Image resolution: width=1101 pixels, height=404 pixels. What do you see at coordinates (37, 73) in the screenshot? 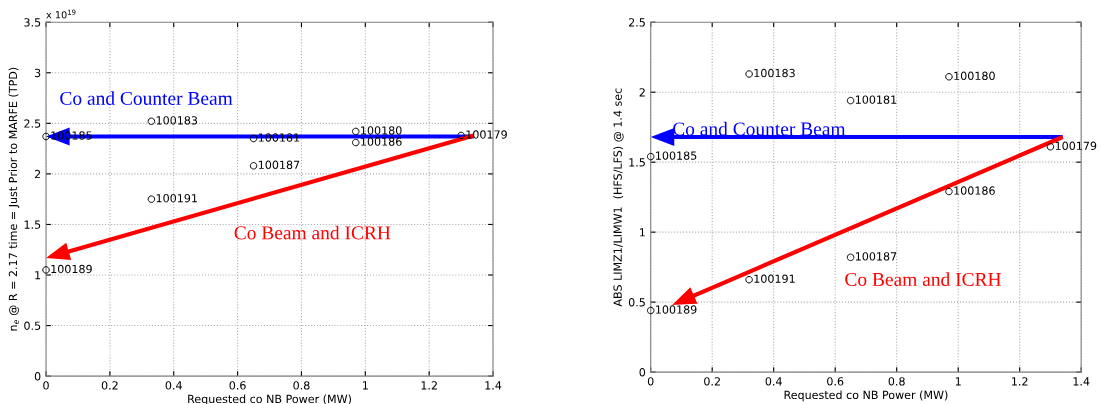
I see `y-tick-label: 3` at bounding box center [37, 73].